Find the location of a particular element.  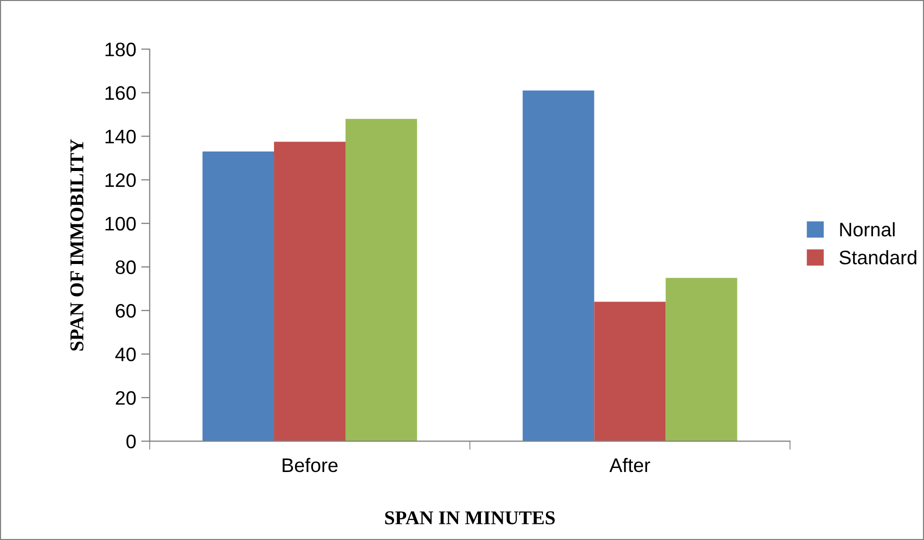

y-tick-label: 180 is located at coordinates (121, 49).